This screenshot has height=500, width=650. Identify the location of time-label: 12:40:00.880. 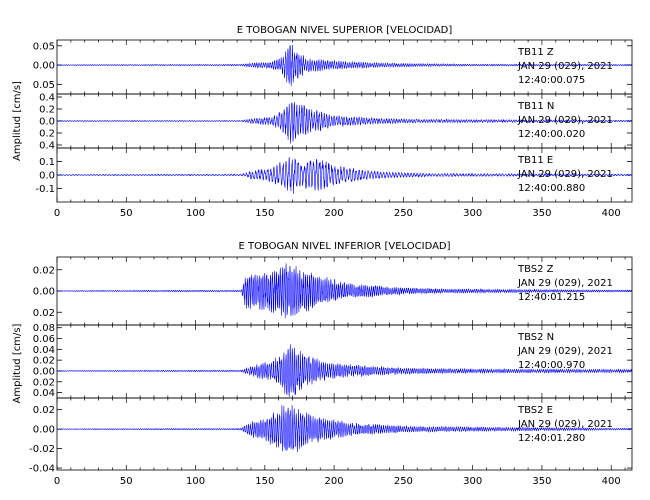
(551, 188).